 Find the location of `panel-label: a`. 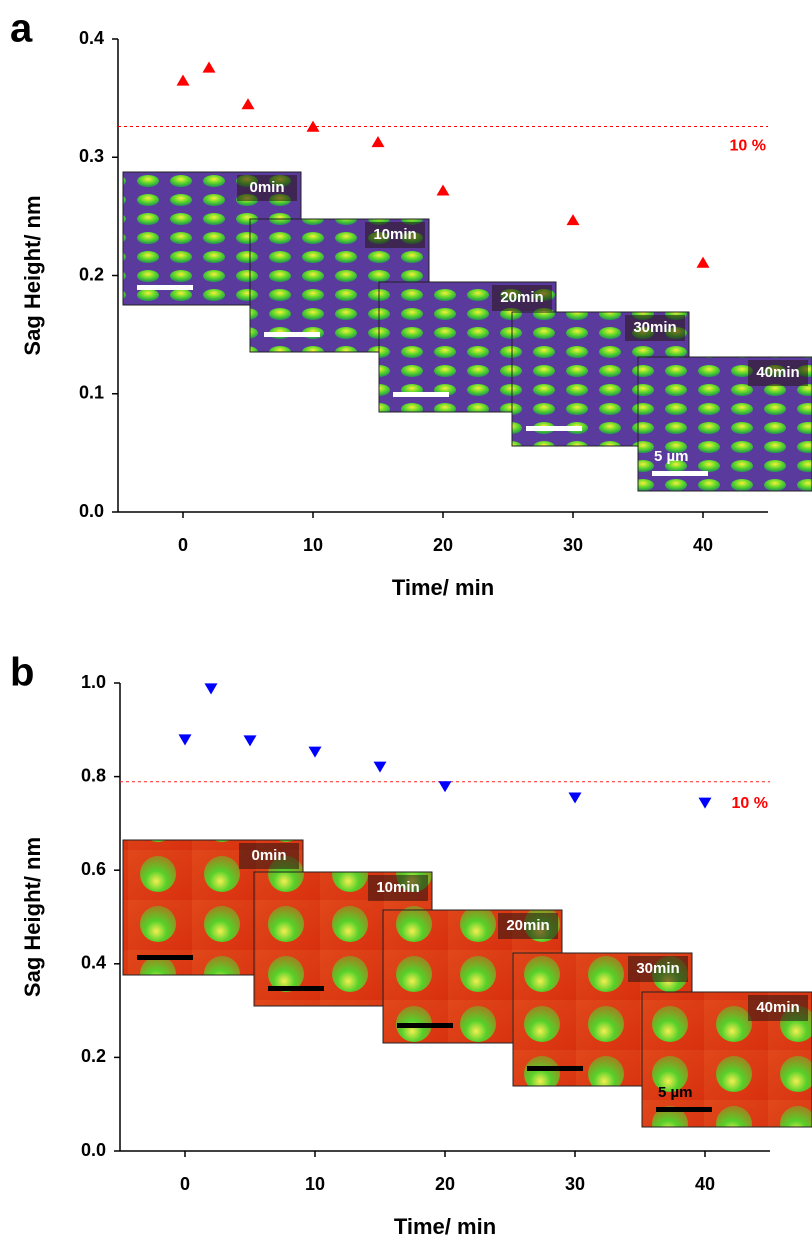

panel-label: a is located at coordinates (21, 29).